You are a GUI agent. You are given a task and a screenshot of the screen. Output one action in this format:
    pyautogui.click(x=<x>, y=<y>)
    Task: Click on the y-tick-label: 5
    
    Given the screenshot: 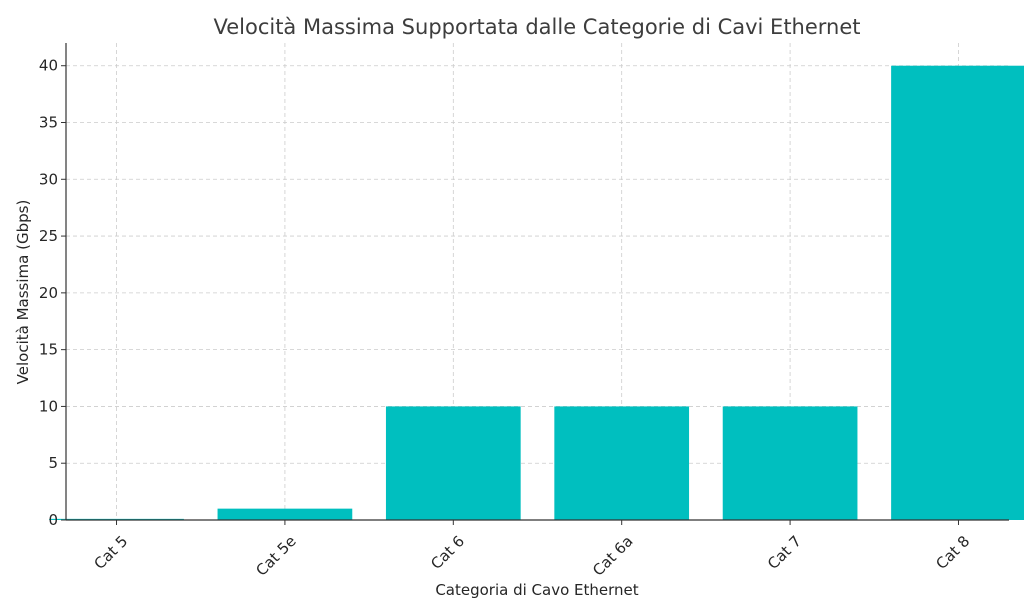 What is the action you would take?
    pyautogui.click(x=53, y=463)
    